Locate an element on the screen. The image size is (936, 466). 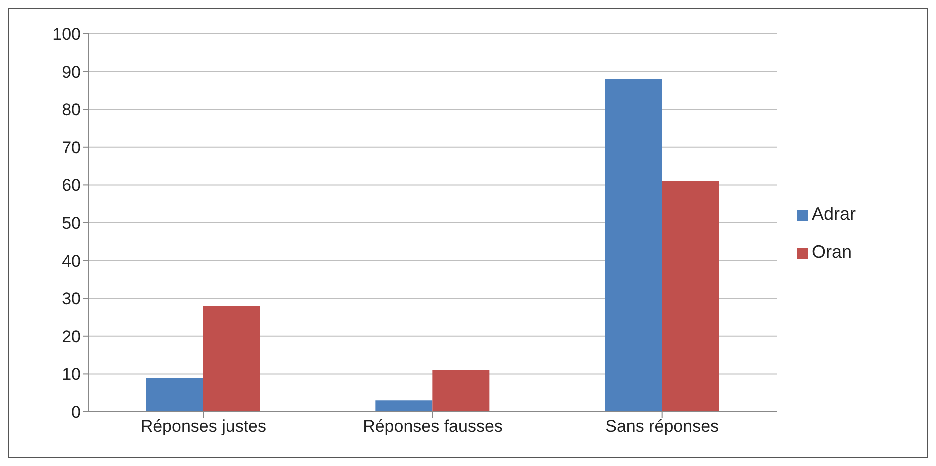
y-tick-label: 90 is located at coordinates (71, 72).